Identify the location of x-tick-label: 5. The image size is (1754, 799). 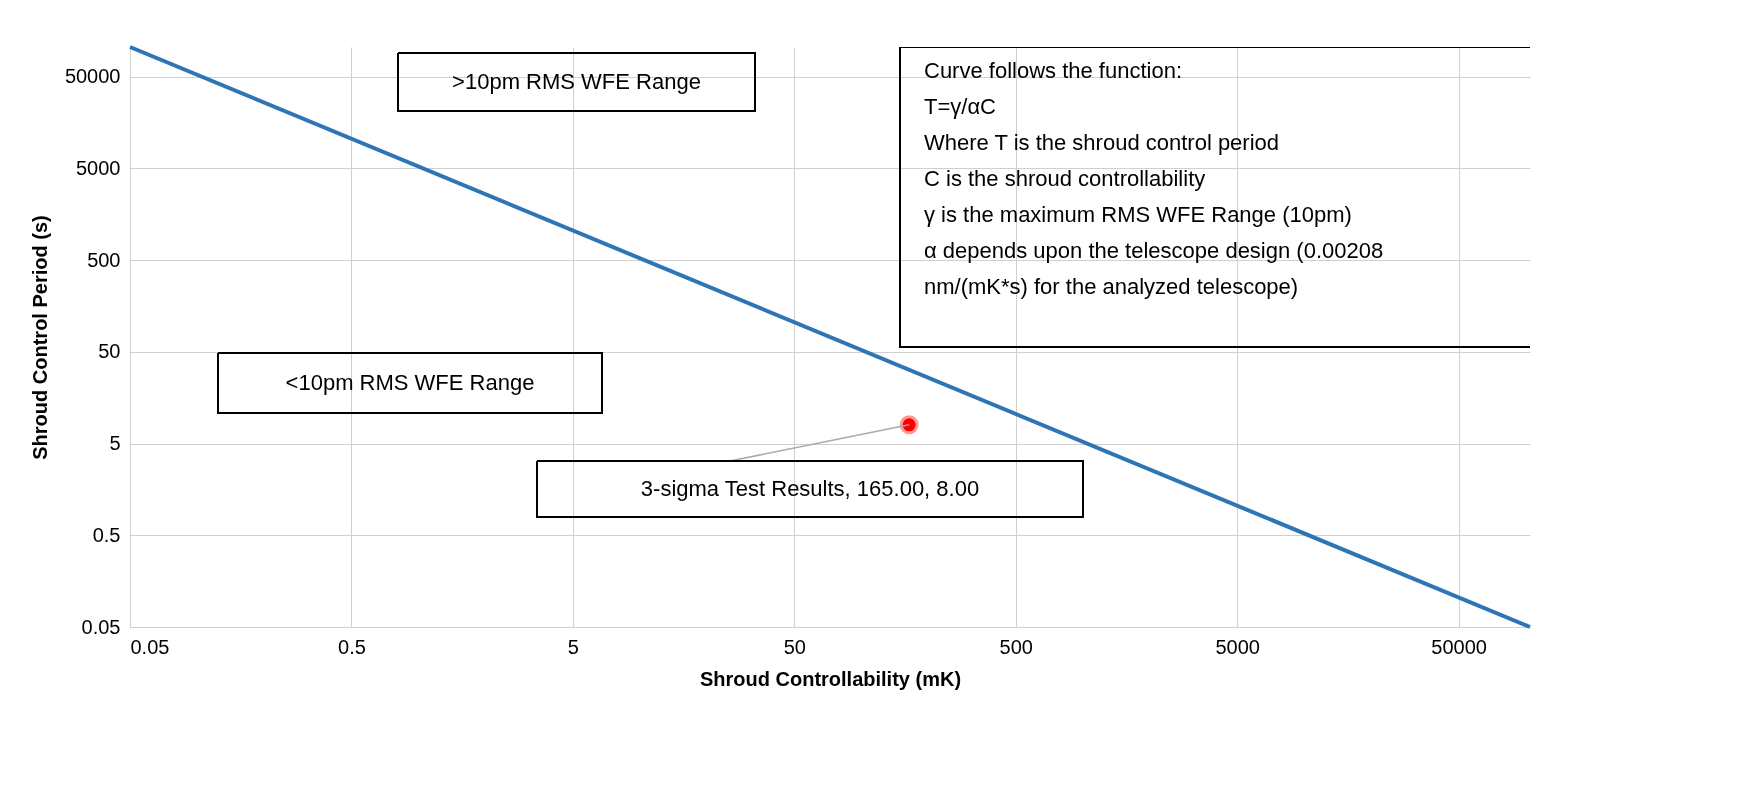
(573, 646).